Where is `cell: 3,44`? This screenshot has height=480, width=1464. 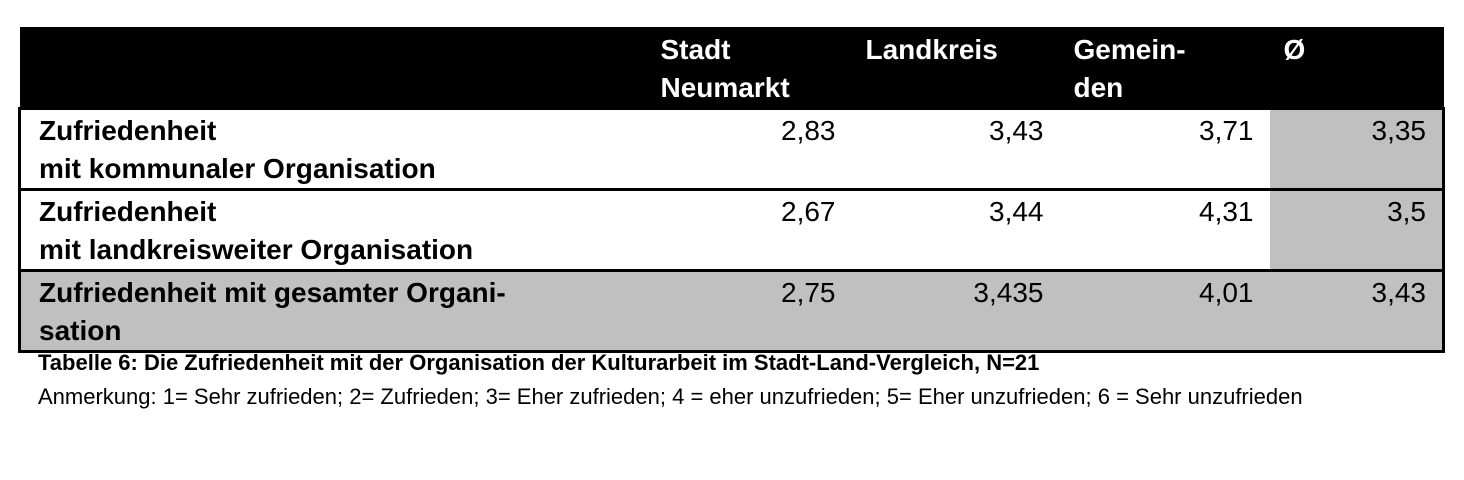 cell: 3,44 is located at coordinates (1016, 211).